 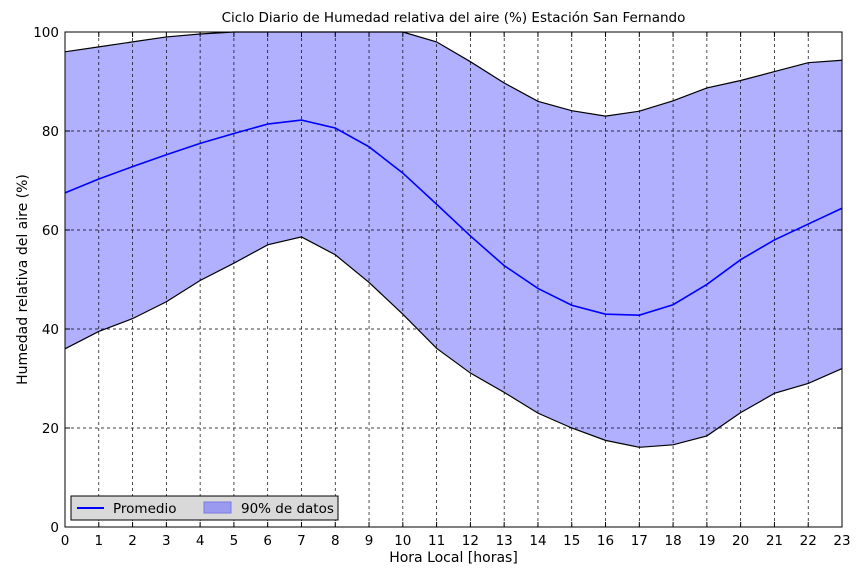 What do you see at coordinates (571, 541) in the screenshot?
I see `x-tick-label: 15` at bounding box center [571, 541].